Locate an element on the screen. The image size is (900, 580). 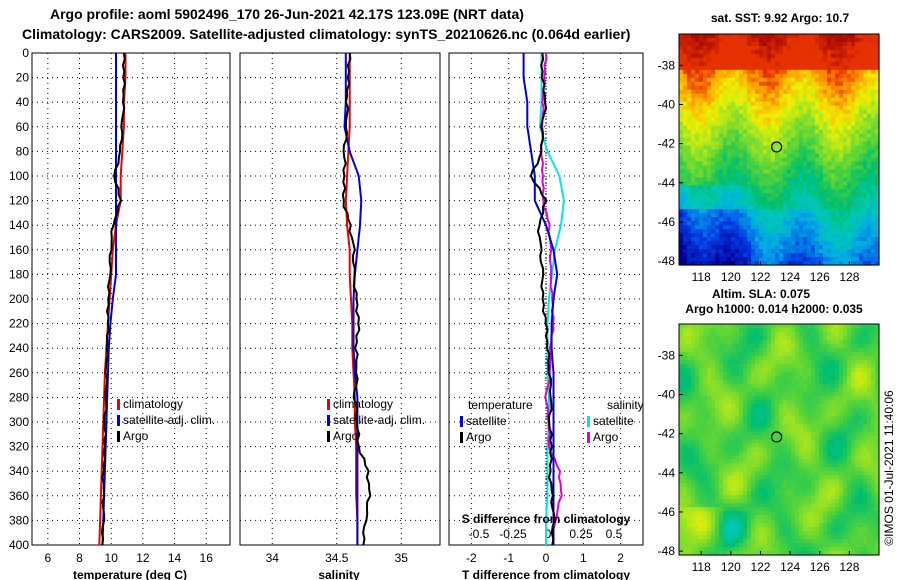
salinity-difference-tick-label: 0 is located at coordinates (548, 534).